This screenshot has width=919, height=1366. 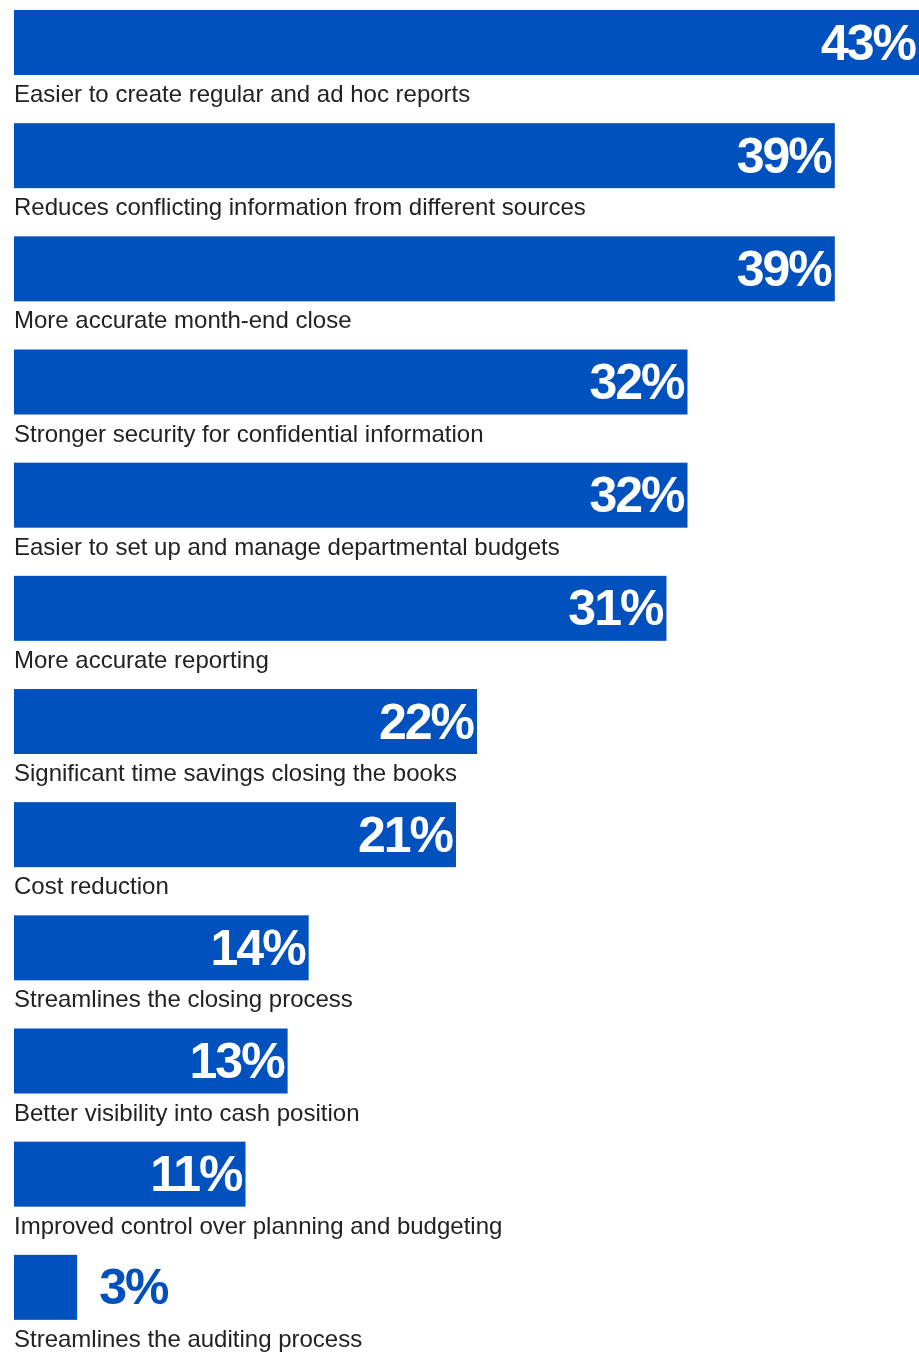 I want to click on y-tick-label: Better visibility into cash position, so click(x=187, y=1112).